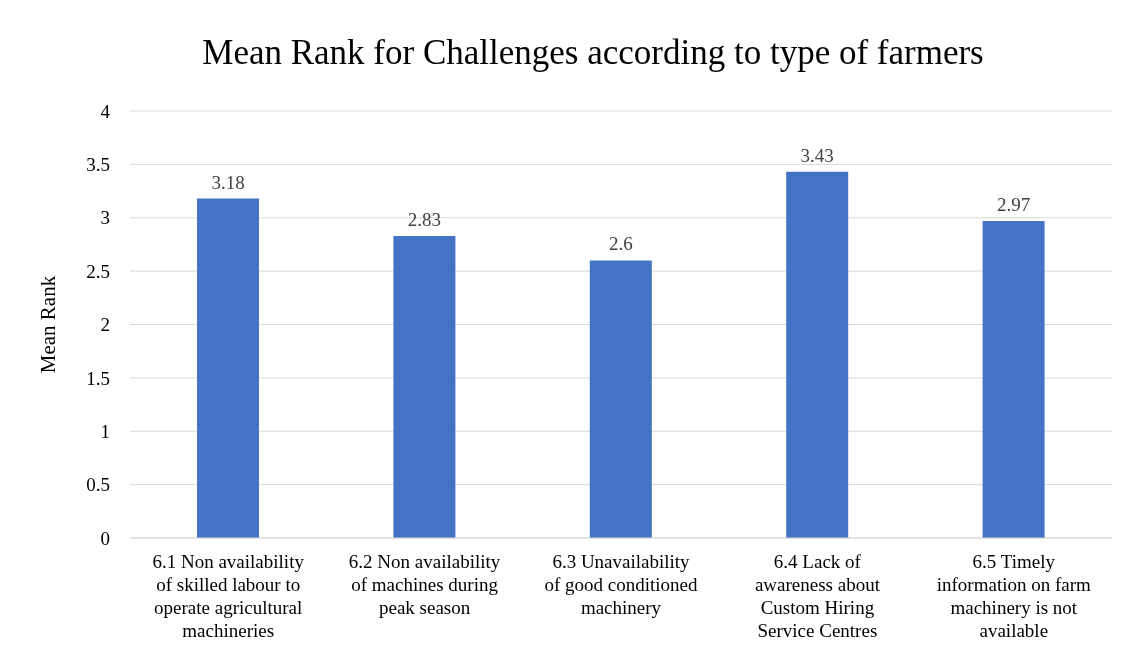 The width and height of the screenshot is (1128, 659). What do you see at coordinates (228, 596) in the screenshot?
I see `x-tick-label: 6.1 Non availability of skilled labour to operate agricultural machineries` at bounding box center [228, 596].